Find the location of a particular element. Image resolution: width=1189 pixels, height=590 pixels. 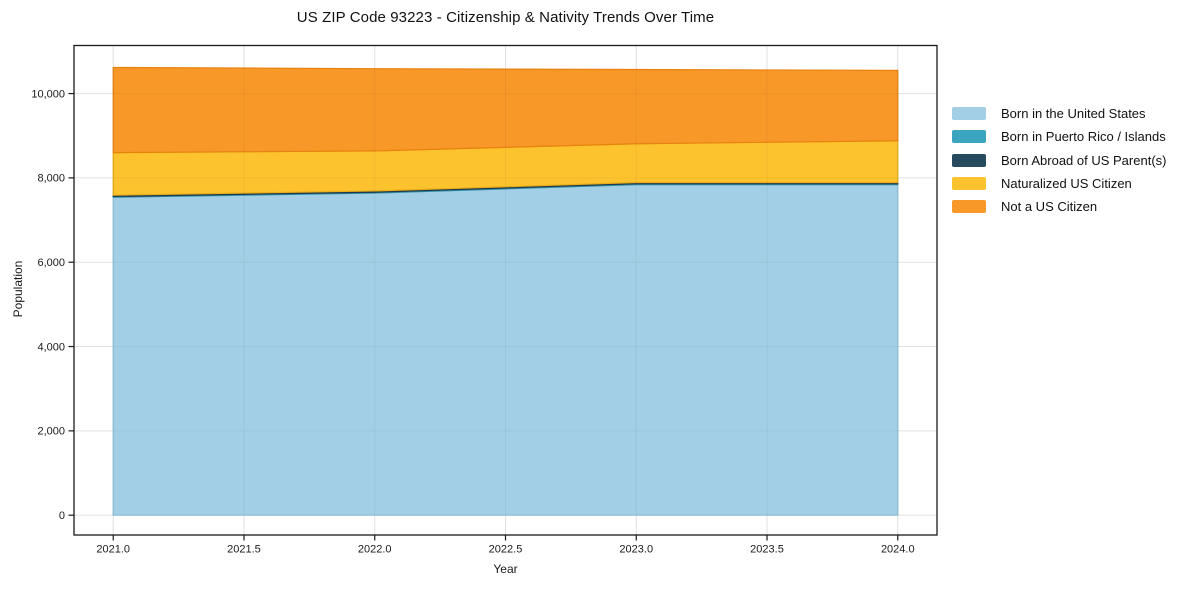

y-tick-label: 0 is located at coordinates (62, 516).